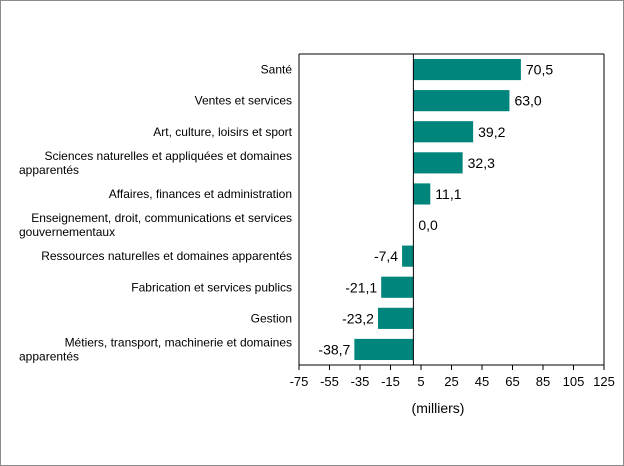  Describe the element at coordinates (491, 132) in the screenshot. I see `value-label-2: 39,2` at that location.